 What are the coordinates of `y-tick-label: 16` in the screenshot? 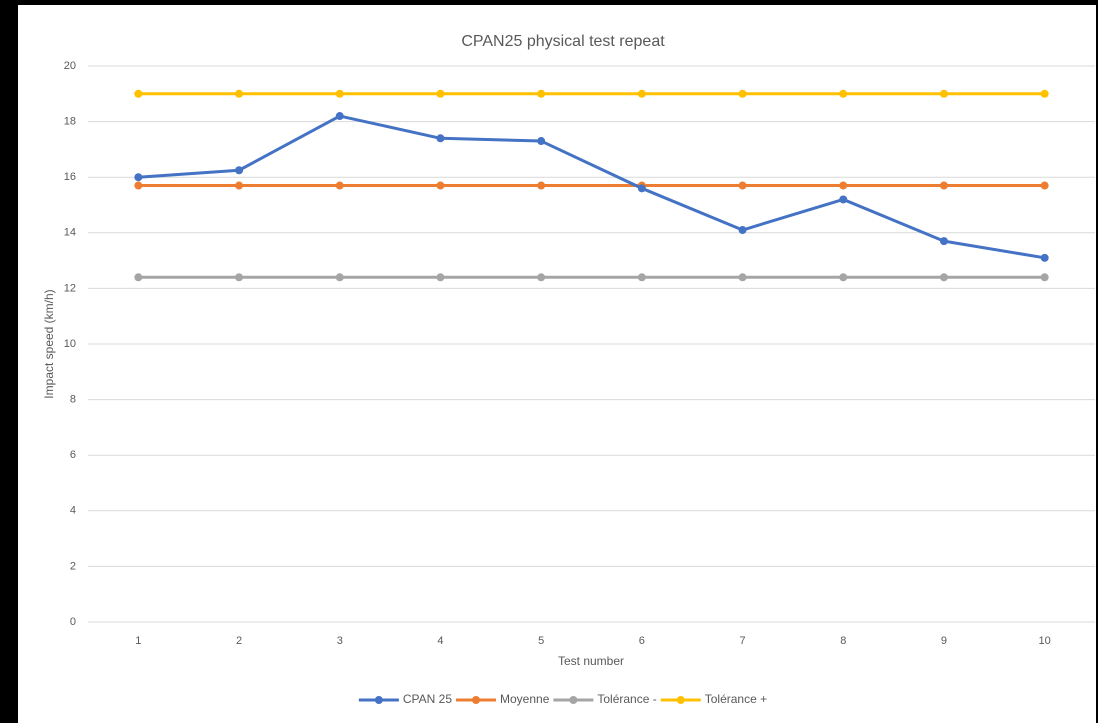 It's located at (70, 177).